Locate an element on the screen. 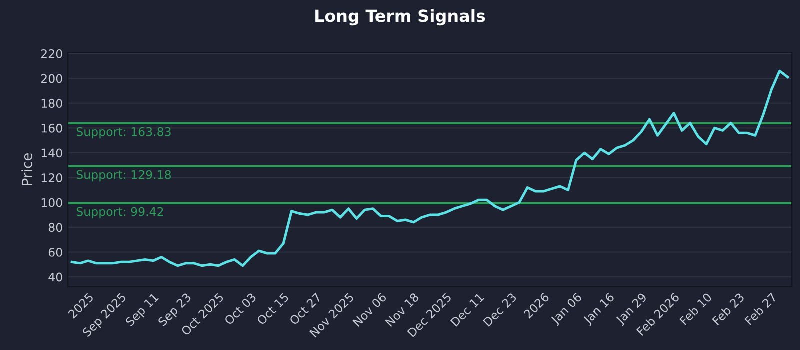 The image size is (800, 350). y-tick-label: 140 is located at coordinates (52, 153).